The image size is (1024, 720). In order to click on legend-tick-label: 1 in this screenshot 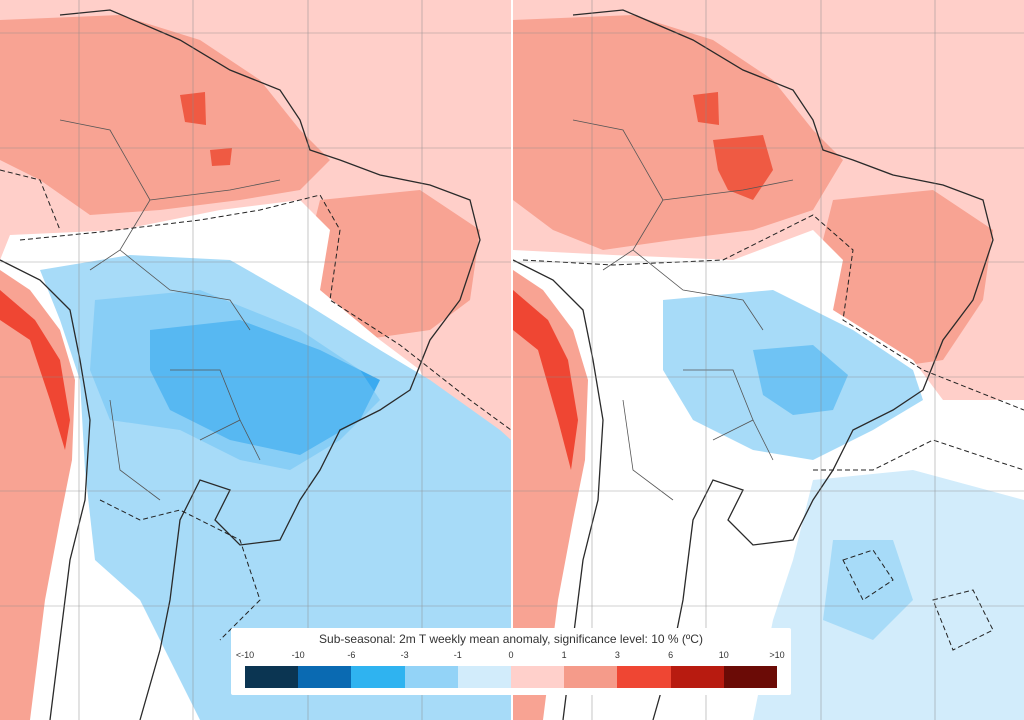, I will do `click(564, 655)`.